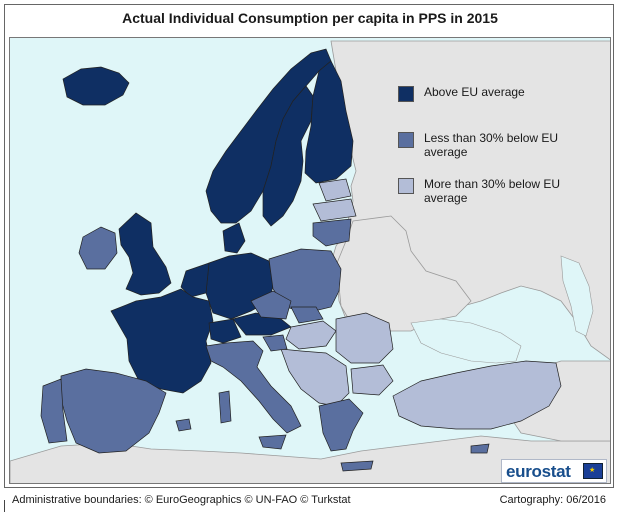 Image resolution: width=620 pixels, height=517 pixels. What do you see at coordinates (183, 425) in the screenshot?
I see `country-balearic` at bounding box center [183, 425].